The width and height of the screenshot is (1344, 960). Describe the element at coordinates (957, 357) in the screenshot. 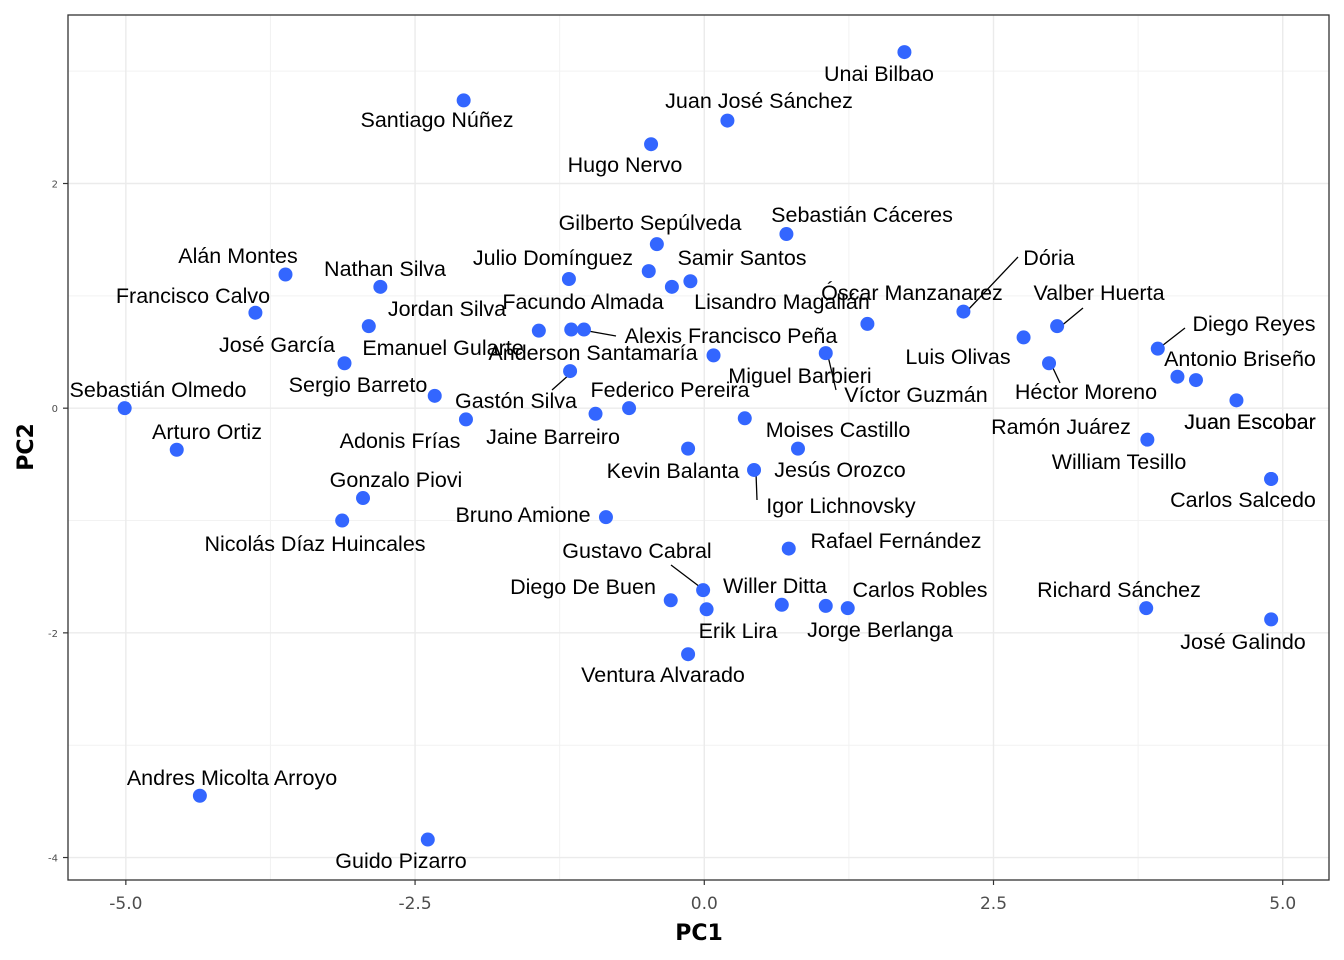

I see `point-label: Luis Olivas` at that location.